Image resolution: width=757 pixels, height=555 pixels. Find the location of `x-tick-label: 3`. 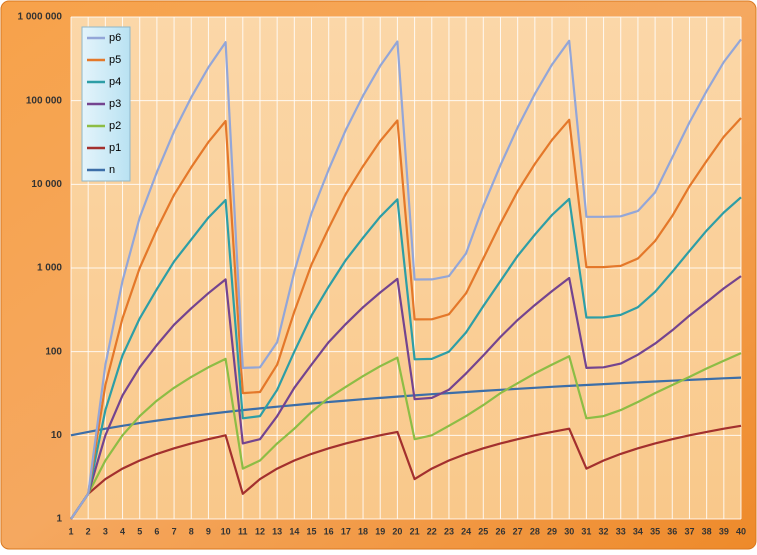

x-tick-label: 3 is located at coordinates (105, 531).